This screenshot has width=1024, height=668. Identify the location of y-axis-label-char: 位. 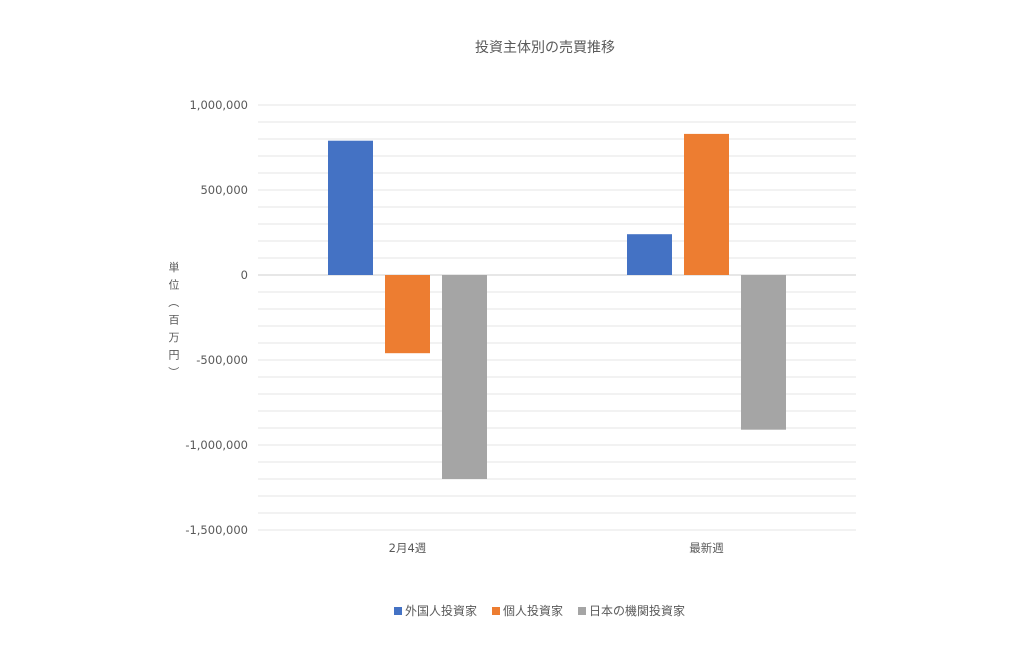
(174, 285).